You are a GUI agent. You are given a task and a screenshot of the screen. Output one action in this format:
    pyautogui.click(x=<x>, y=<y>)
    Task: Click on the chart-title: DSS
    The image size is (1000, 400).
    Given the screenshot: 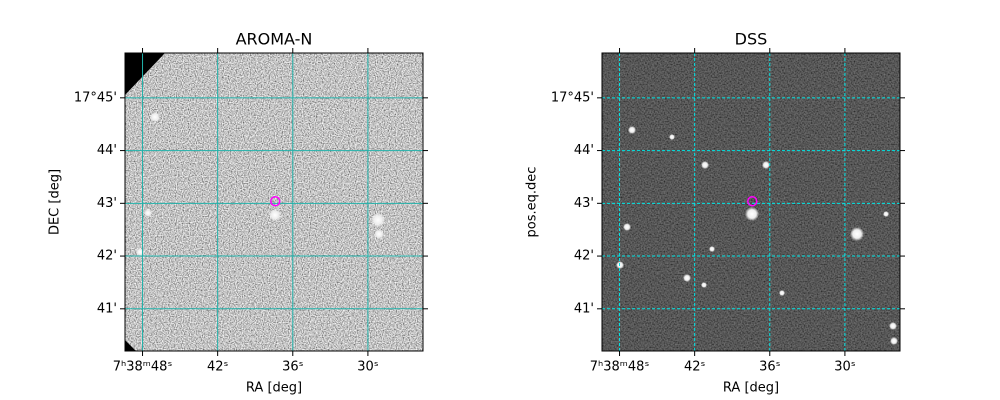 What is the action you would take?
    pyautogui.click(x=751, y=39)
    